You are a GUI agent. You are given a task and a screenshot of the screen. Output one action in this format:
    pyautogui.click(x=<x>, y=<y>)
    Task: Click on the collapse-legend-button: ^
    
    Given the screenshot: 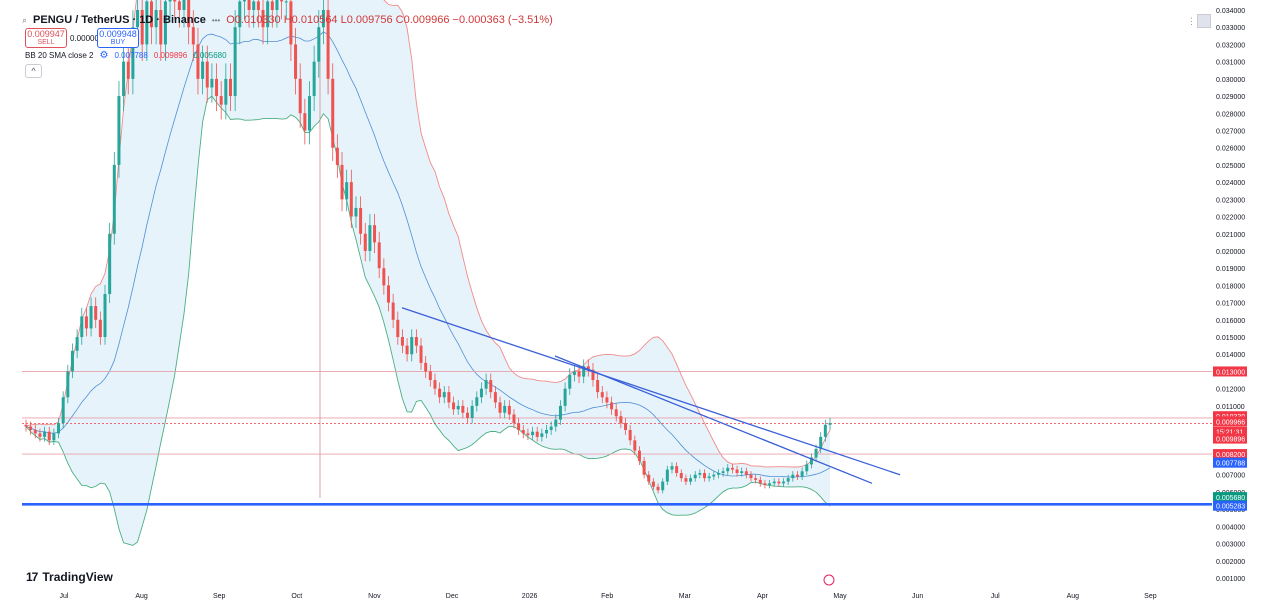 What is the action you would take?
    pyautogui.click(x=33, y=71)
    